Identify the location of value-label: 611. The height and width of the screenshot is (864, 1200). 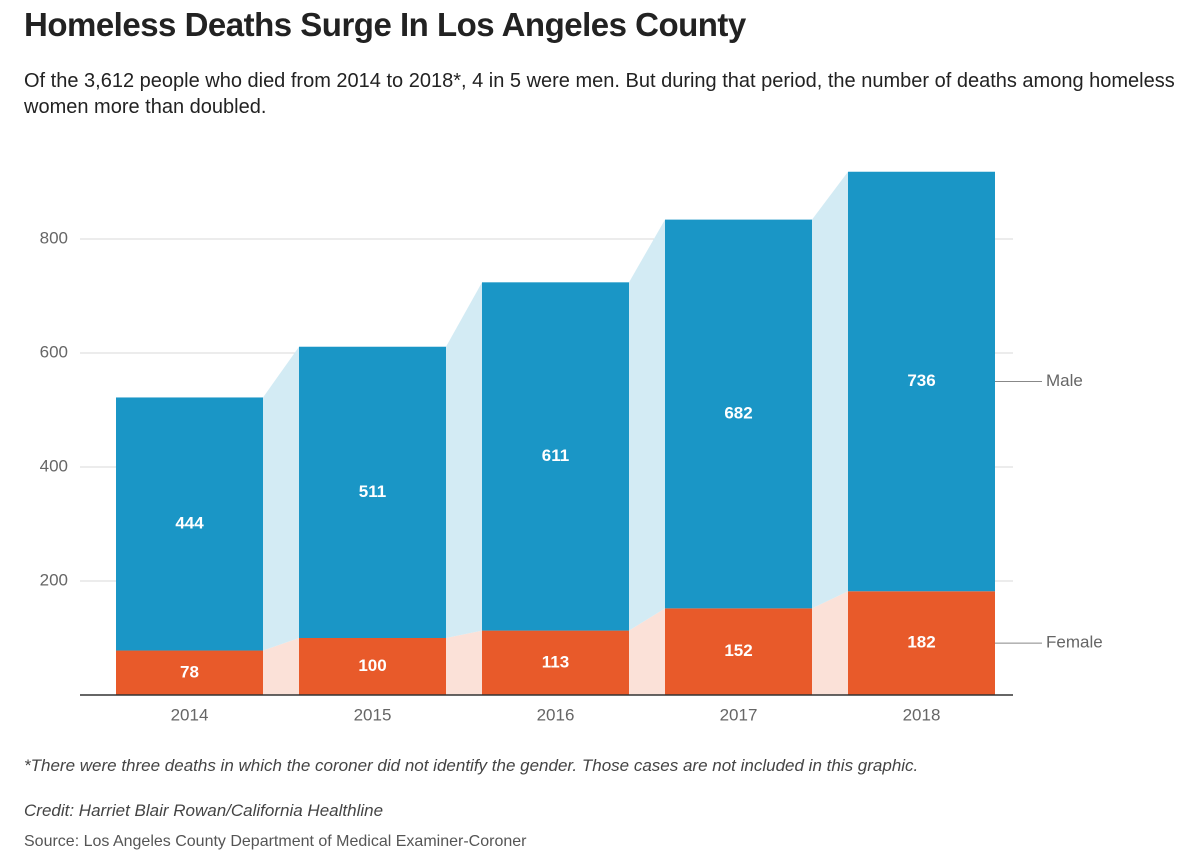
(555, 455).